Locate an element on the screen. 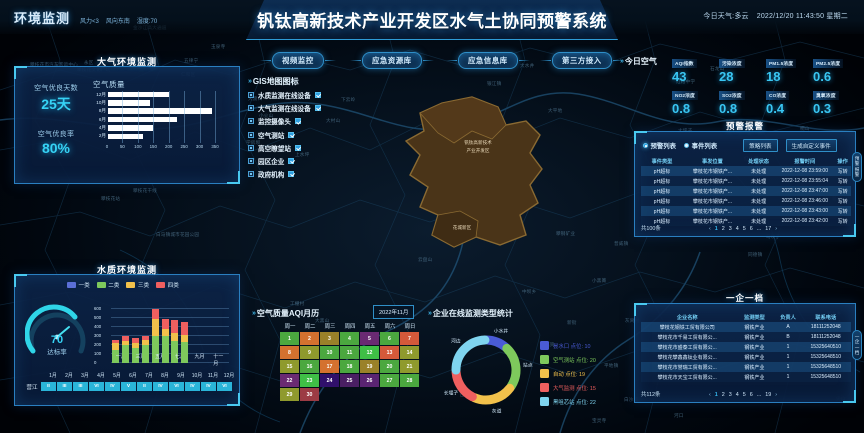 The height and width of the screenshot is (433, 864). enterprise-side-tab: 一企一档 is located at coordinates (857, 345).